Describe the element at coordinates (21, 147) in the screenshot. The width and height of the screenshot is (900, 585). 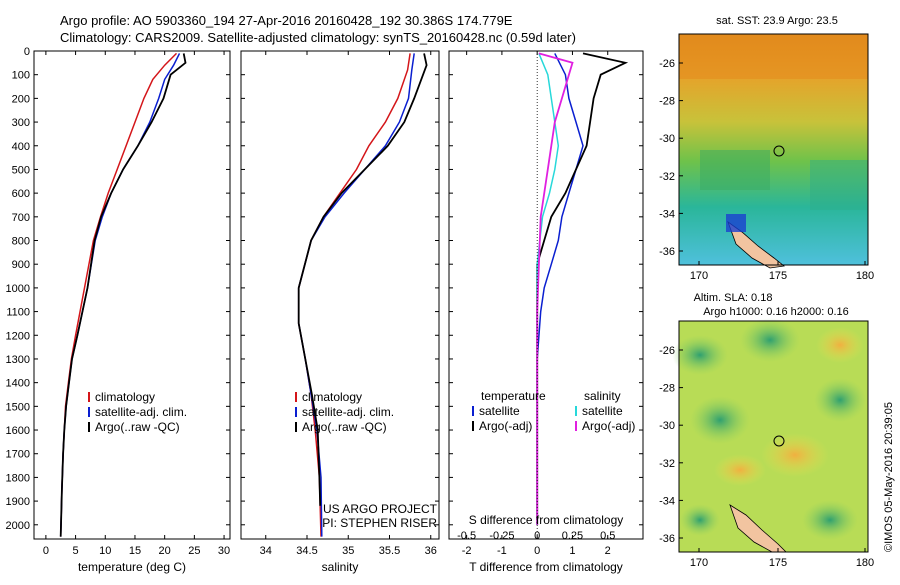
I see `y-tick-label: 400` at that location.